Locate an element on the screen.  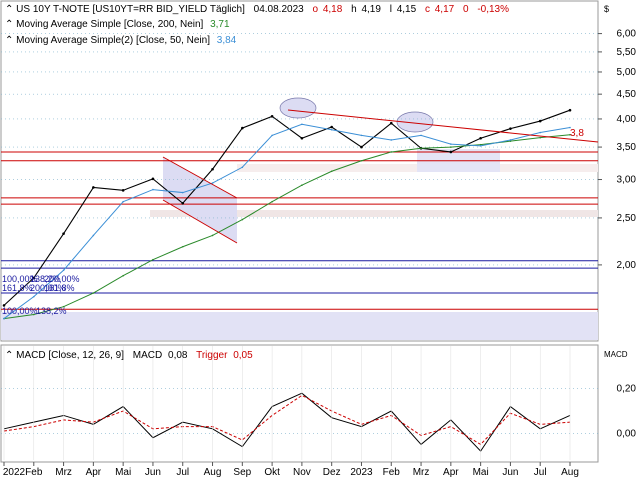
macd-toggle-icon: ⌃ is located at coordinates (10, 355).